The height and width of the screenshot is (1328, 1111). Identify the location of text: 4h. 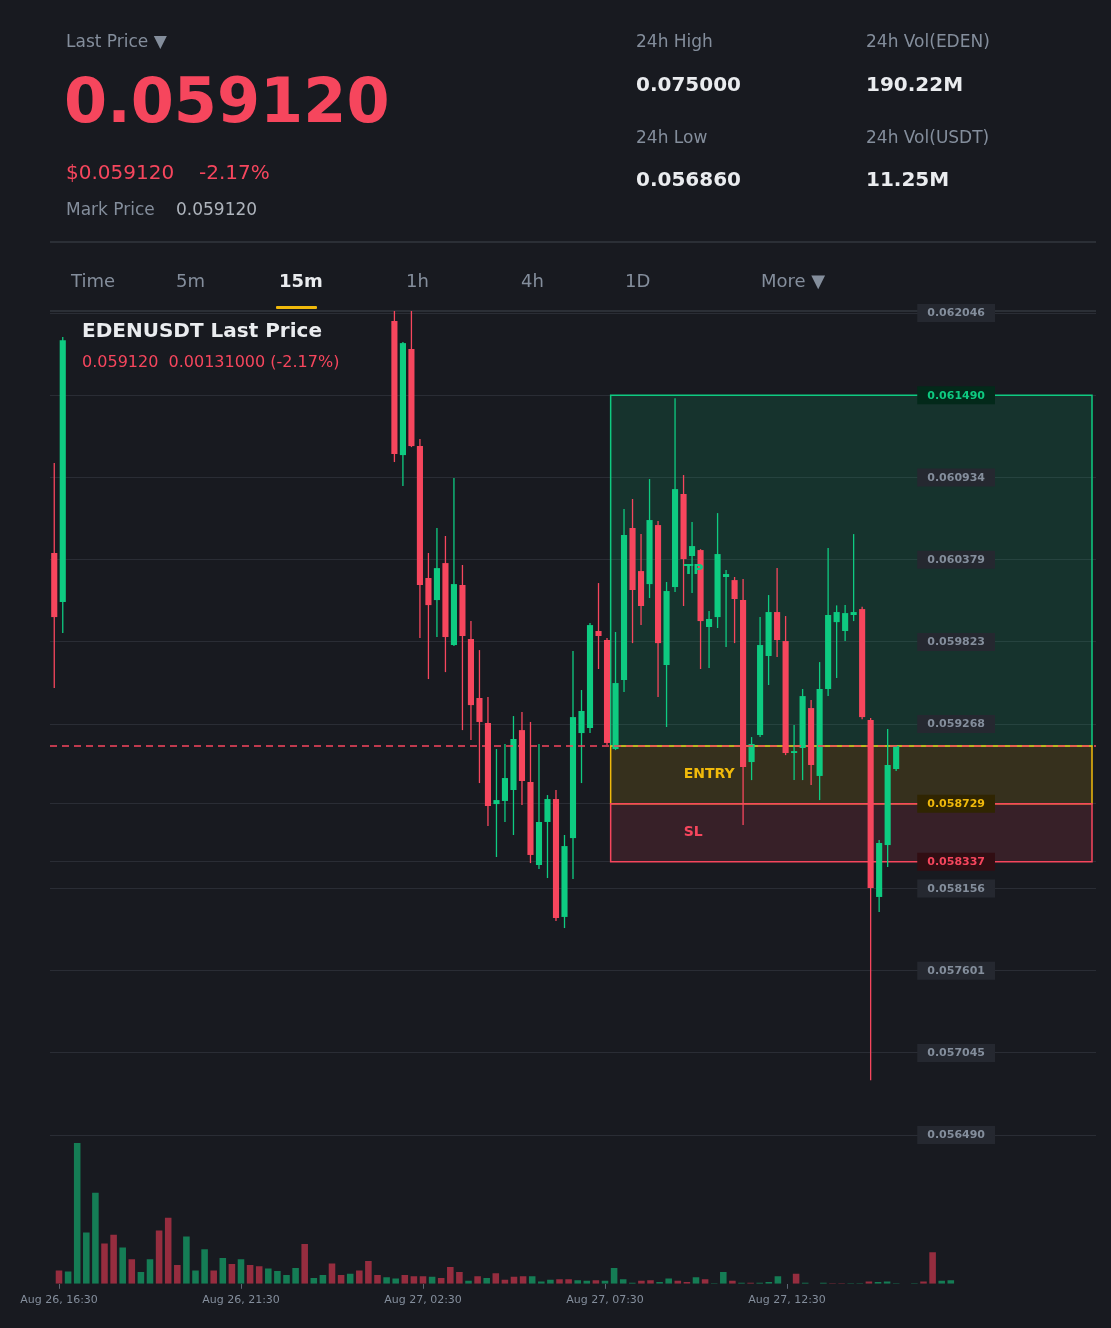
(532, 280).